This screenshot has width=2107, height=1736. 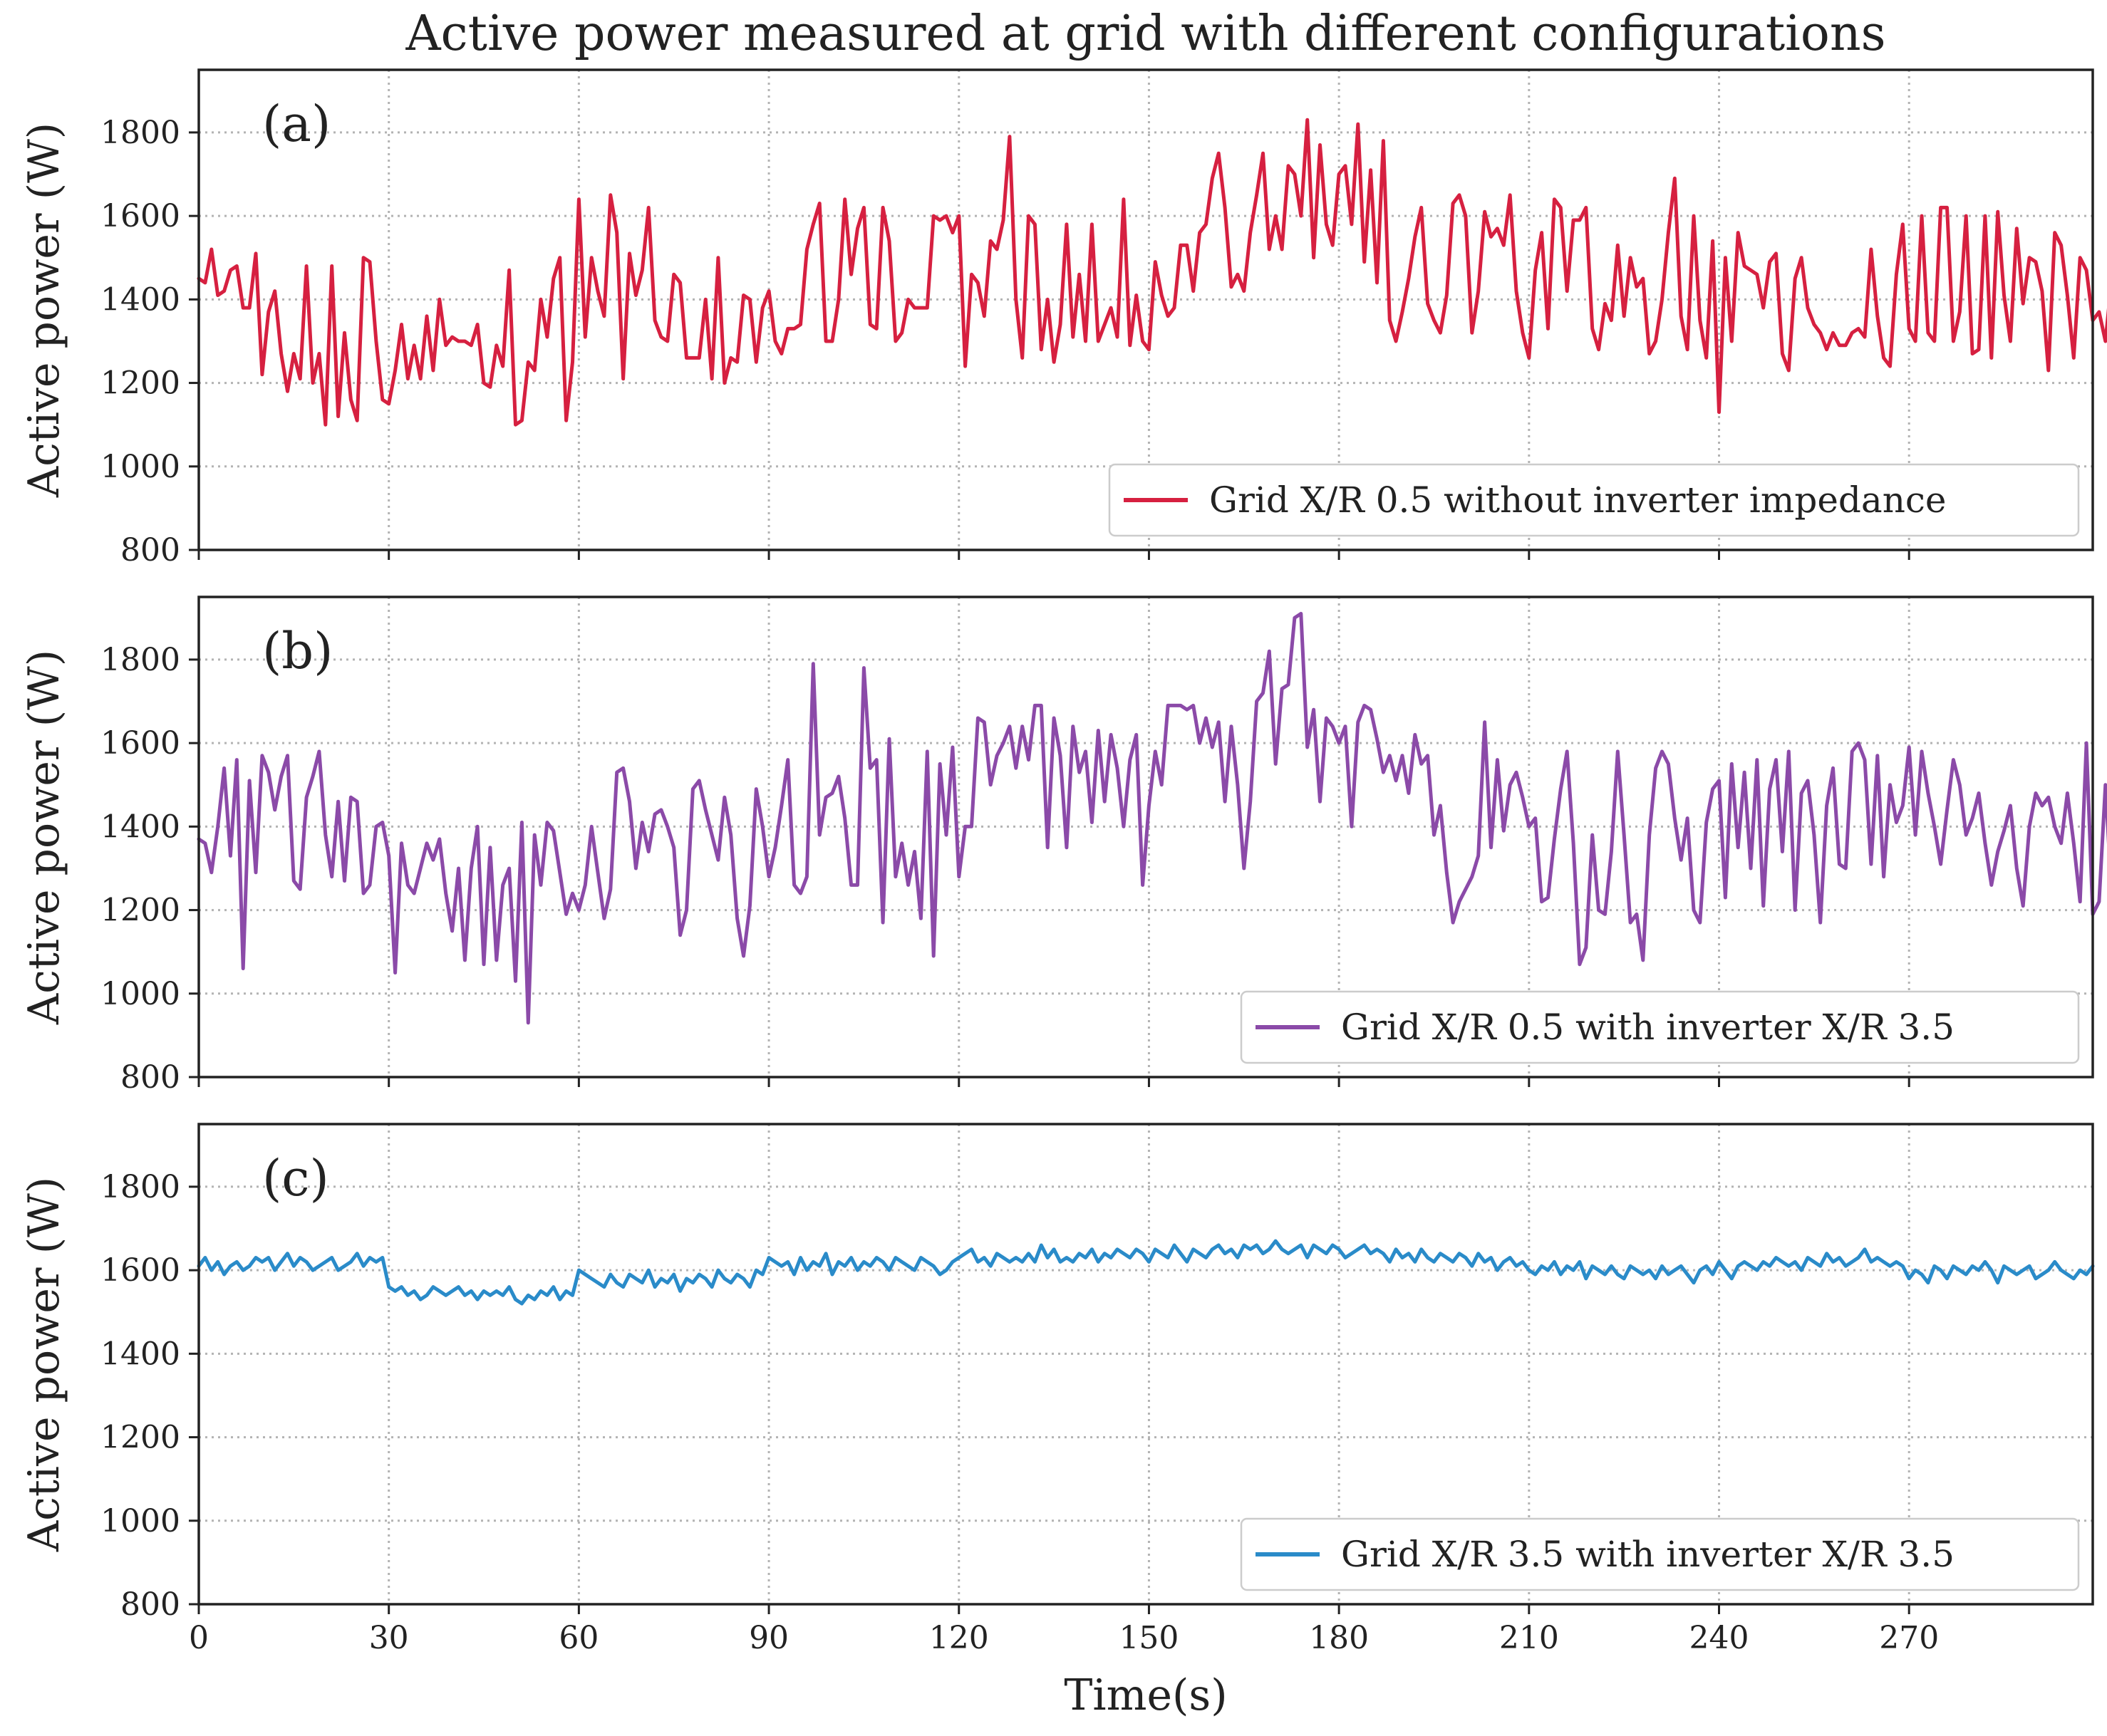 What do you see at coordinates (295, 1178) in the screenshot?
I see `panel-tag: (c)` at bounding box center [295, 1178].